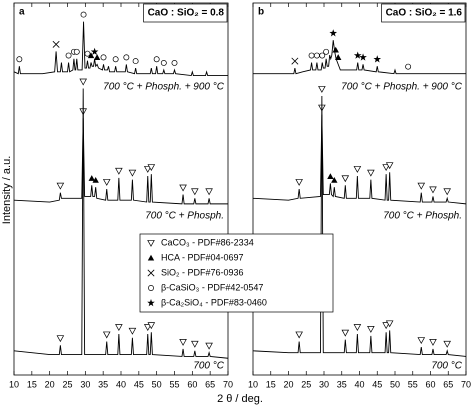  What do you see at coordinates (324, 384) in the screenshot?
I see `x-tick-label: 30` at bounding box center [324, 384].